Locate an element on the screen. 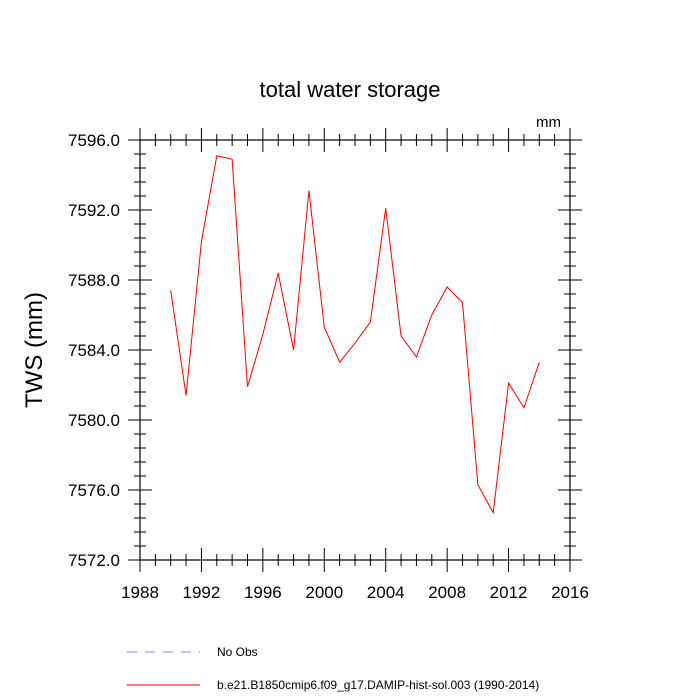 Image resolution: width=700 pixels, height=700 pixels. y-tick-label: 7584.0 is located at coordinates (94, 350).